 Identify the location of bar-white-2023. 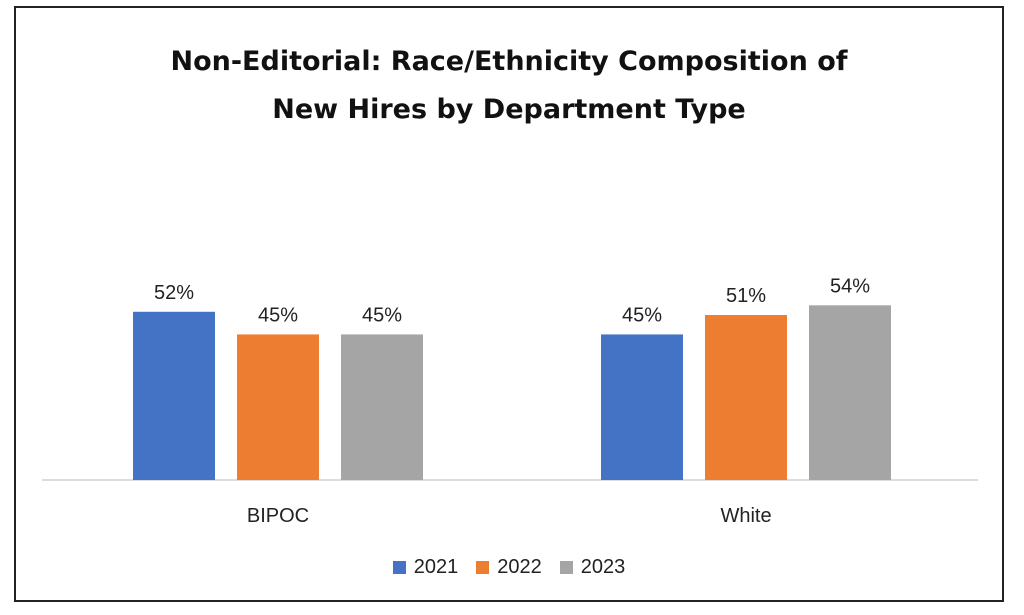
(850, 392).